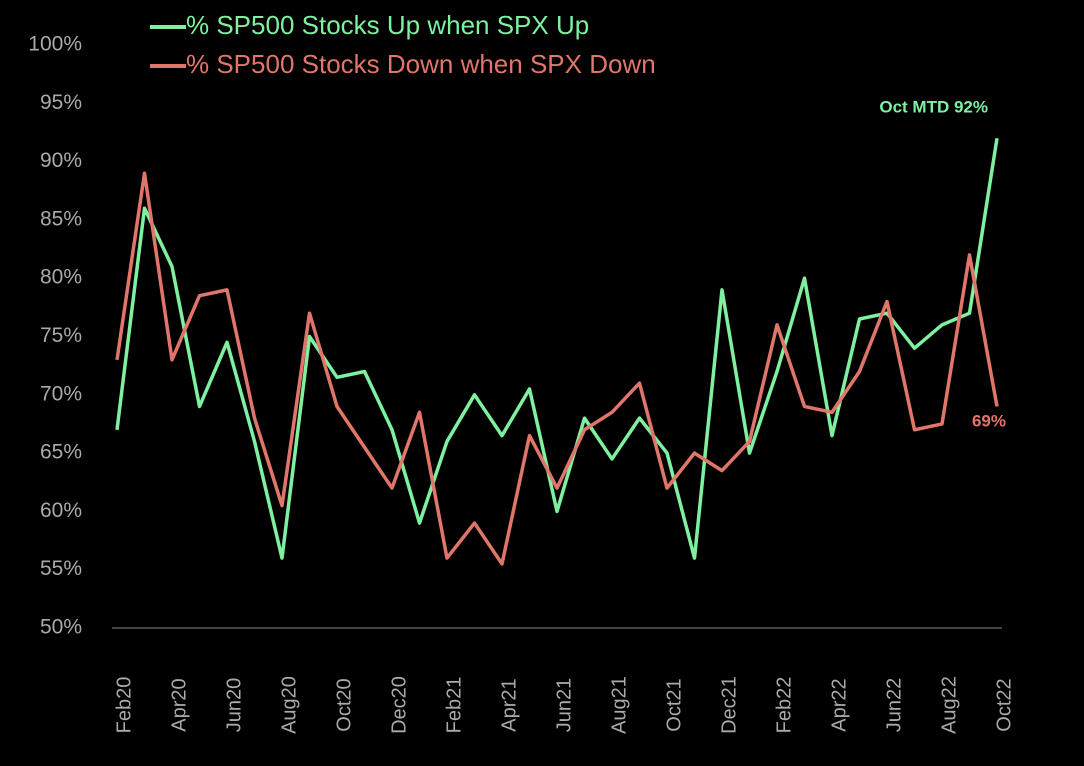 This screenshot has height=766, width=1084. Describe the element at coordinates (619, 705) in the screenshot. I see `x-tick-label: Aug21` at that location.